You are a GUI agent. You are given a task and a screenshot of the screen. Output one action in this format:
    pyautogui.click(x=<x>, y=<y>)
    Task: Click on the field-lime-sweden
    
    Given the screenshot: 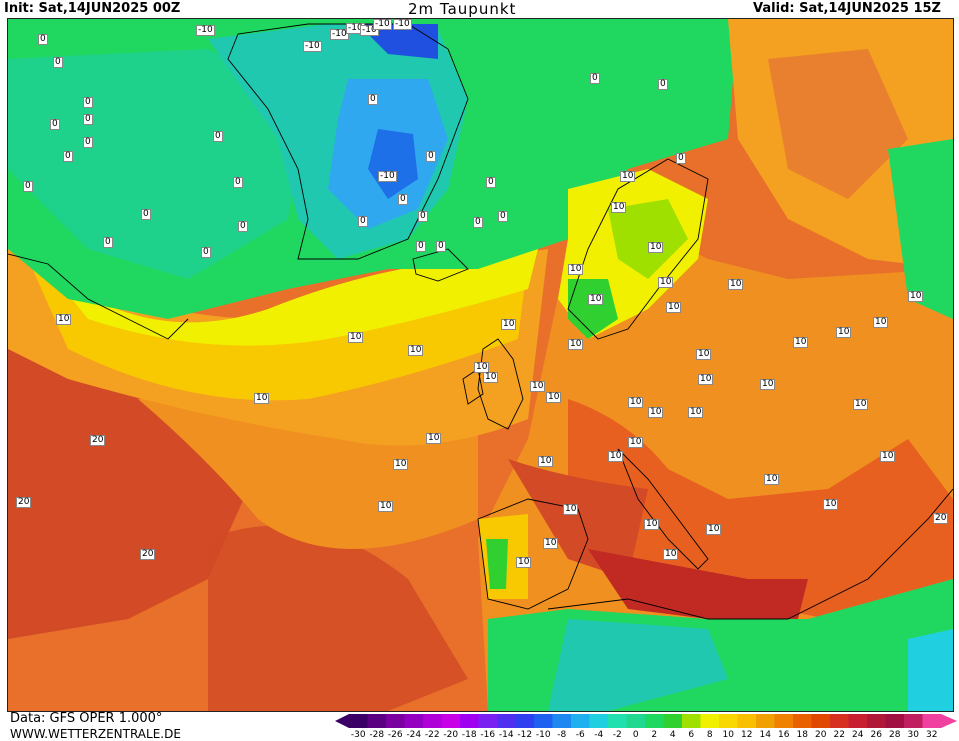 What is the action you would take?
    pyautogui.click(x=648, y=239)
    